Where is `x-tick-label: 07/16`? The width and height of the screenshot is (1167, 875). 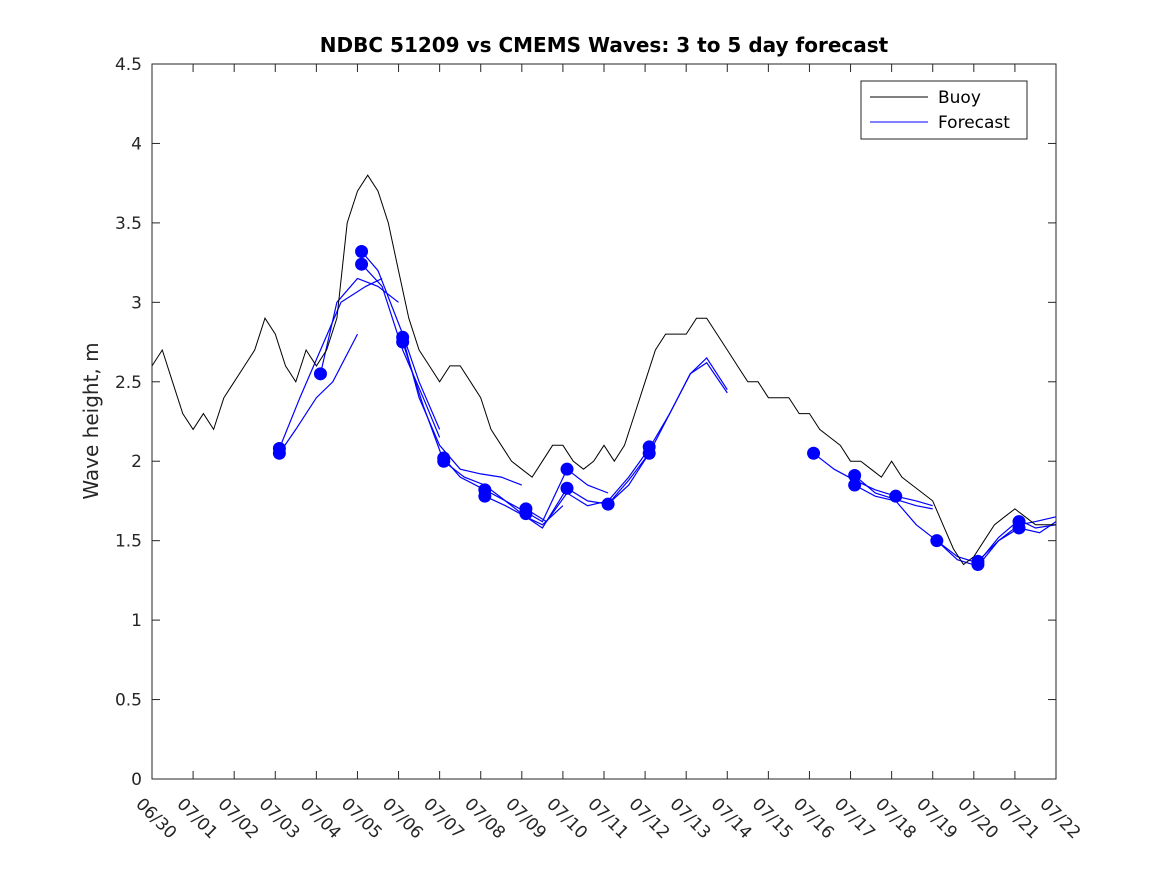
x-tick-label: 07/16 is located at coordinates (813, 818).